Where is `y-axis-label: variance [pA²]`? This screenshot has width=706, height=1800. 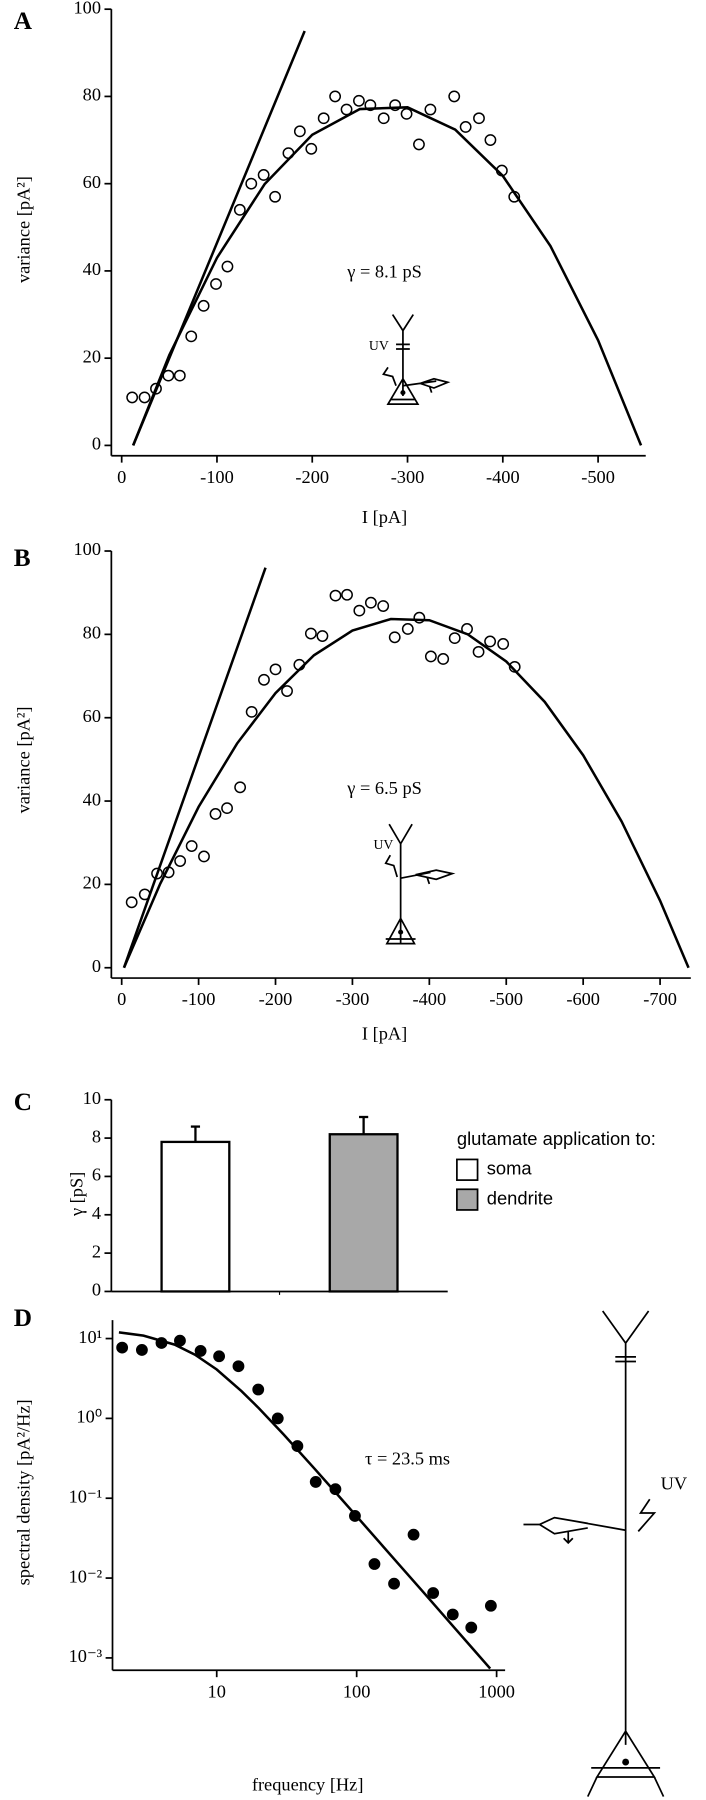
y-axis-label: variance [pA²] is located at coordinates (23, 759).